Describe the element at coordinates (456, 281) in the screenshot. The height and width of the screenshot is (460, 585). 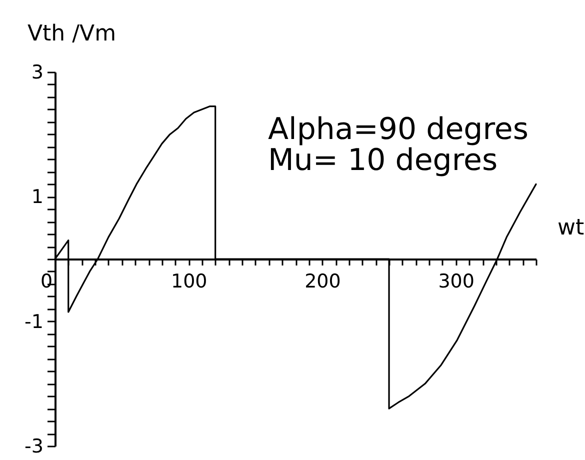
I see `x-tick-label: 300` at that location.